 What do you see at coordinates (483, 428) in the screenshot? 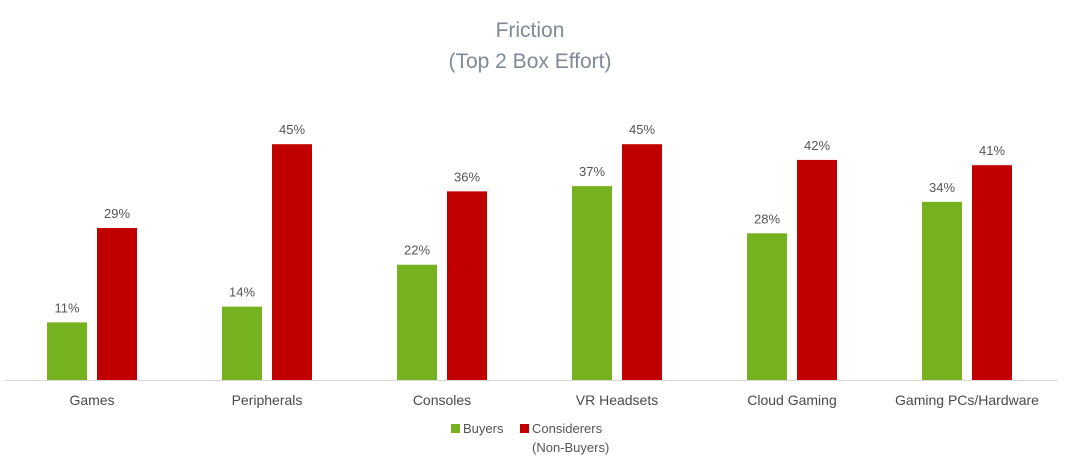
I see `legend-label-buyers: Buyers` at bounding box center [483, 428].